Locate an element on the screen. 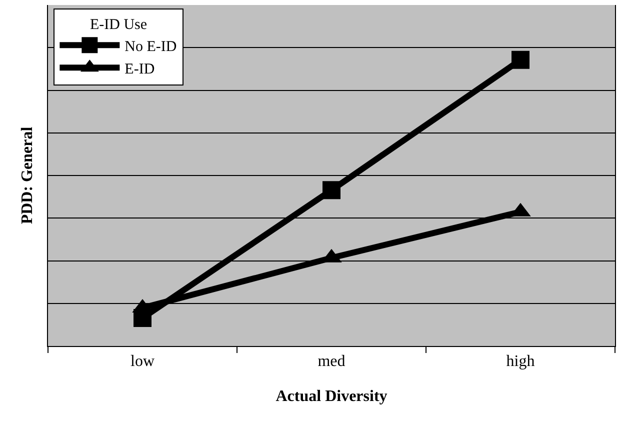 The image size is (625, 439). point is located at coordinates (521, 59).